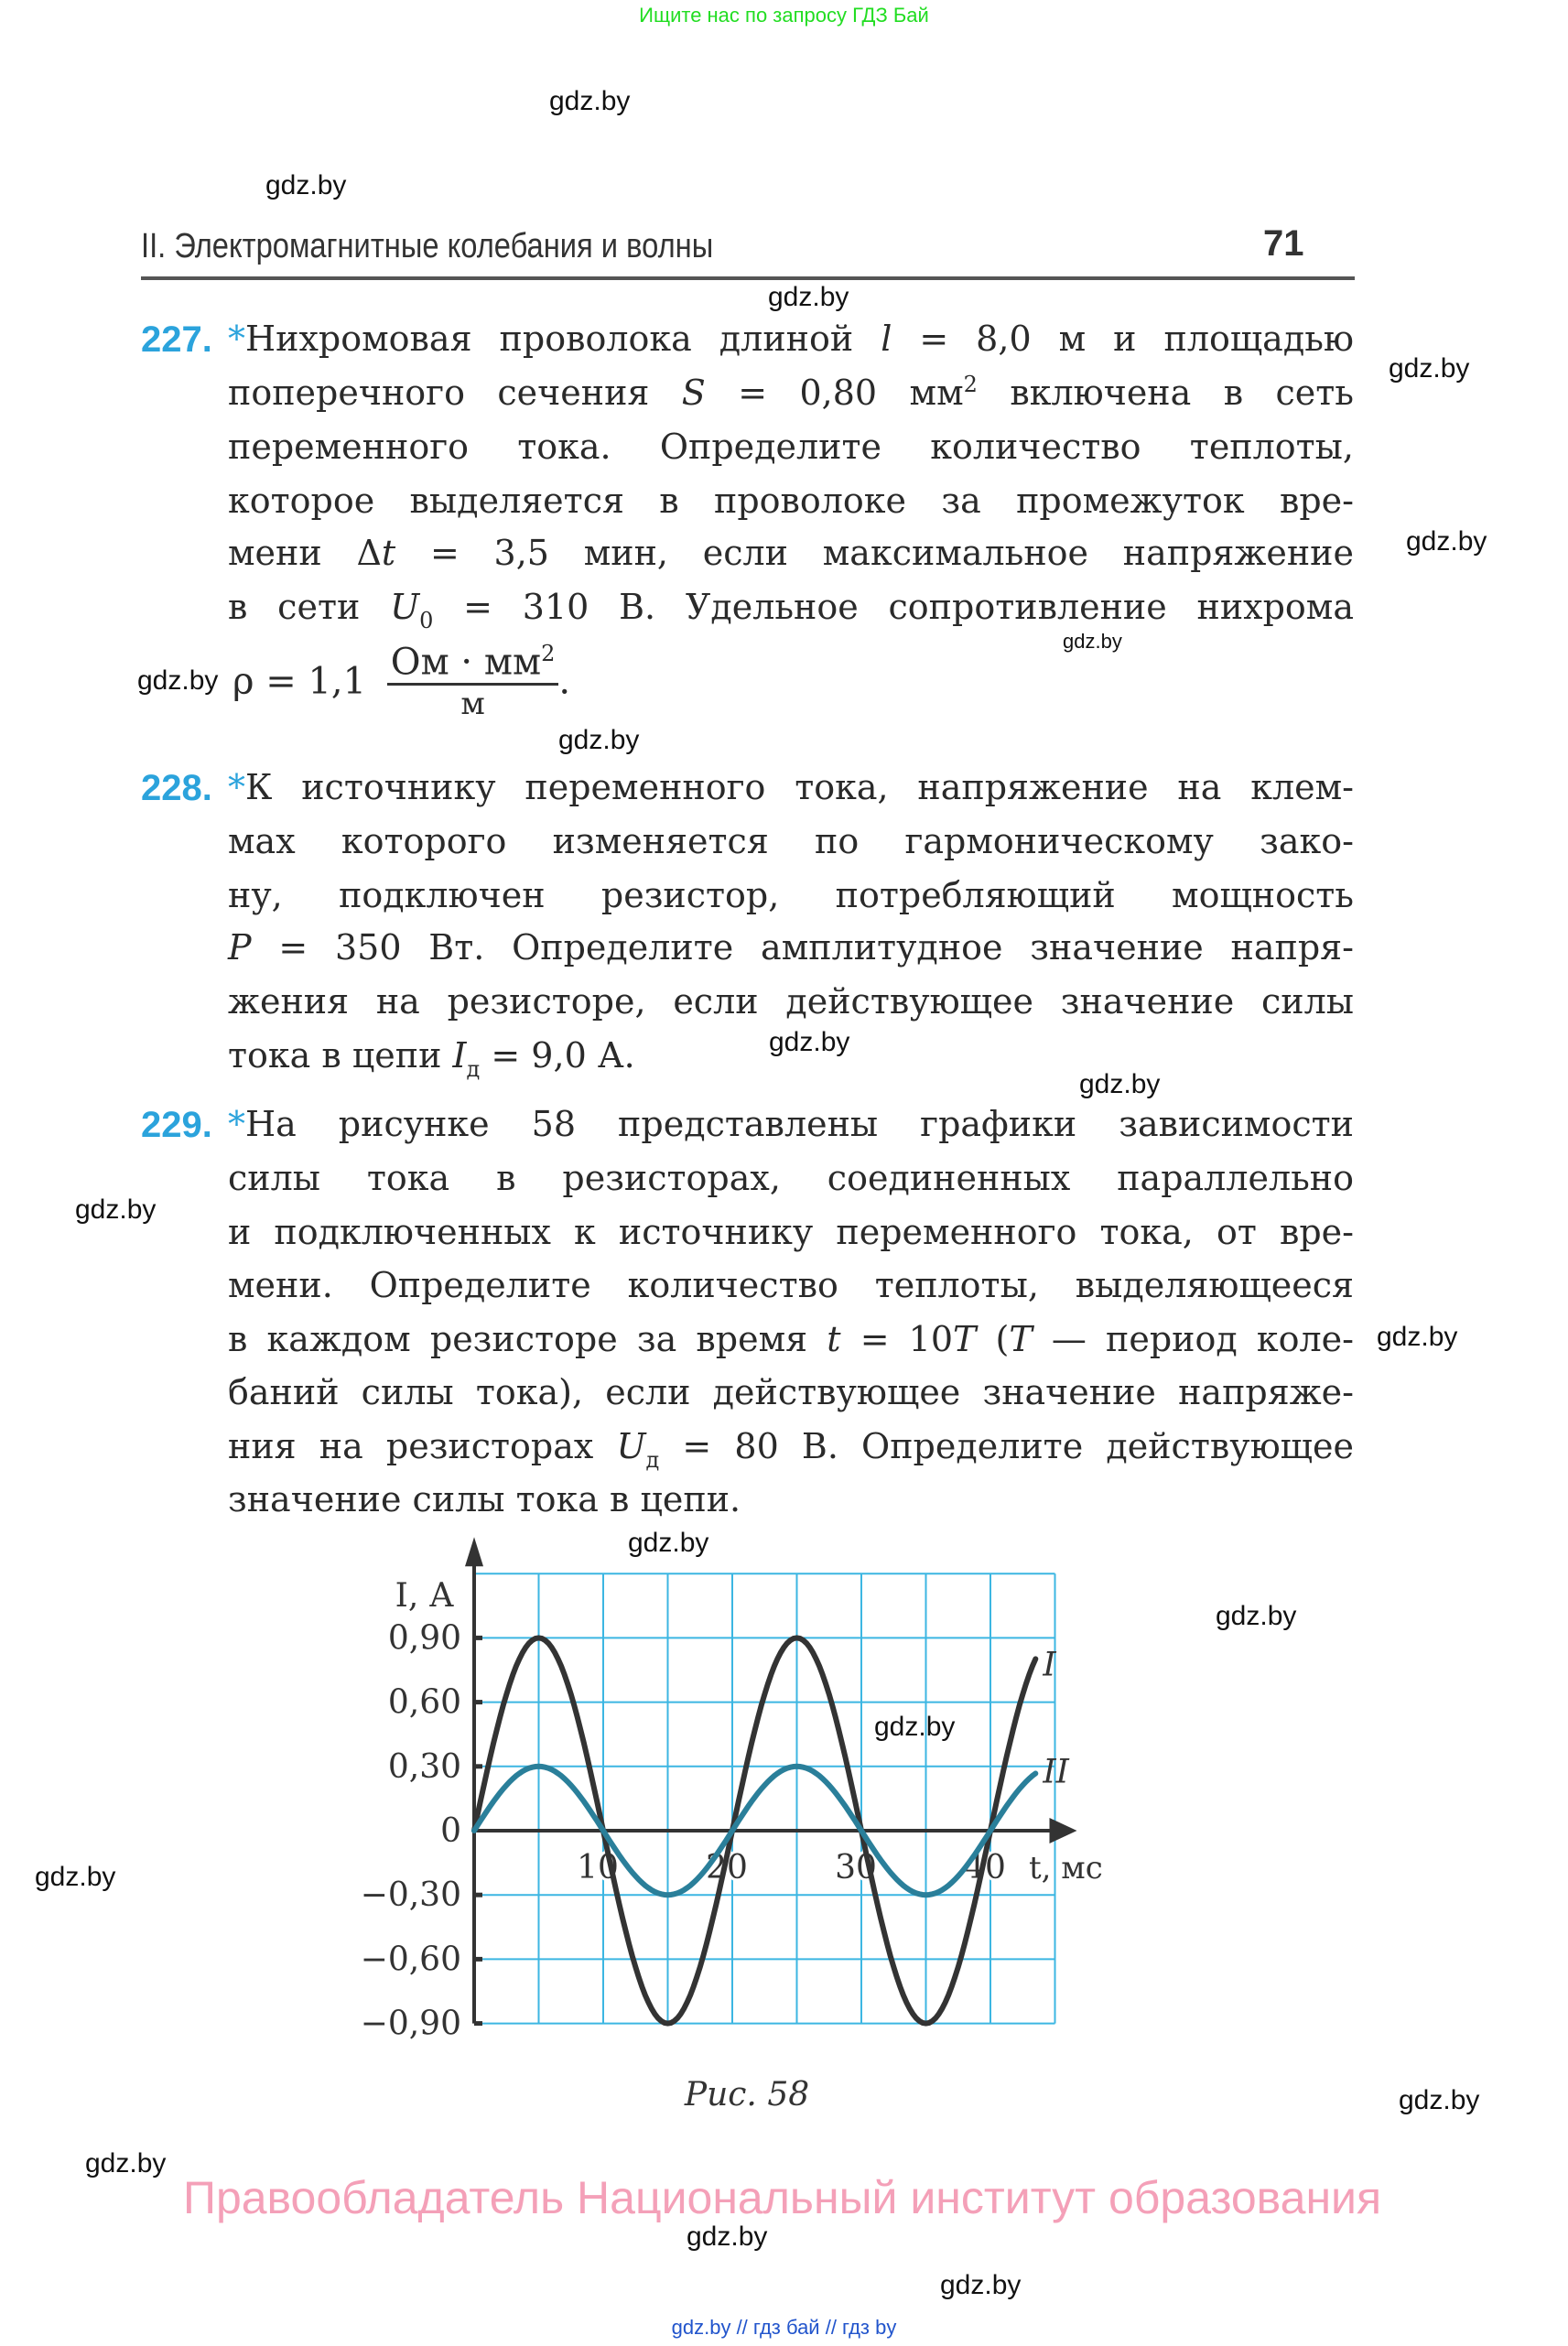  Describe the element at coordinates (1063, 1830) in the screenshot. I see `x-axis-arrow` at that location.